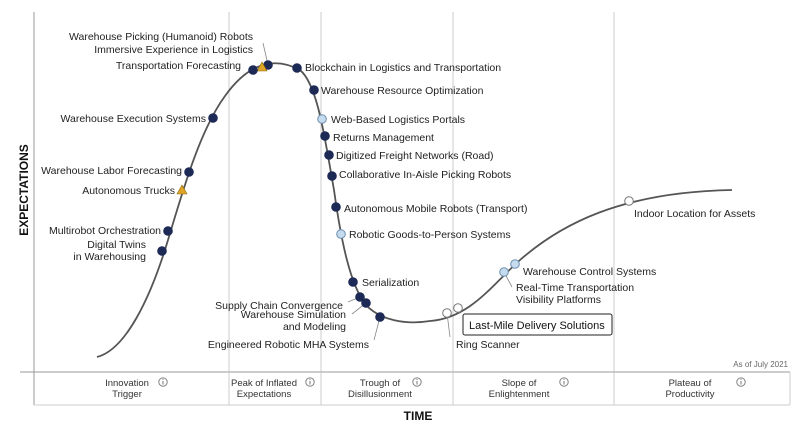  Describe the element at coordinates (24, 190) in the screenshot. I see `y-axis-title: EXPECTATIONS` at that location.